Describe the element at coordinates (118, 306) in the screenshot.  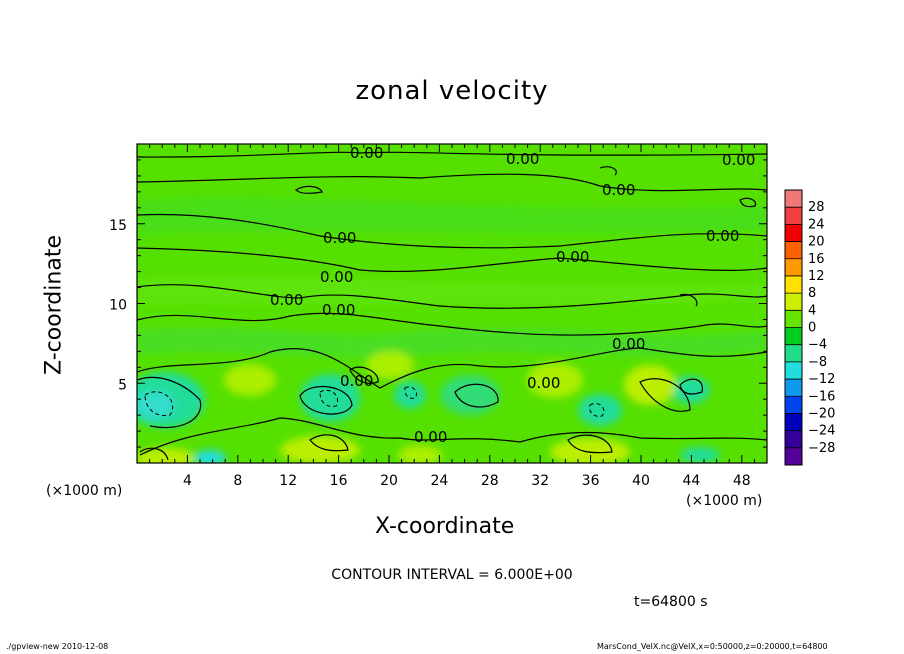
I see `y-tick-label: 10` at that location.